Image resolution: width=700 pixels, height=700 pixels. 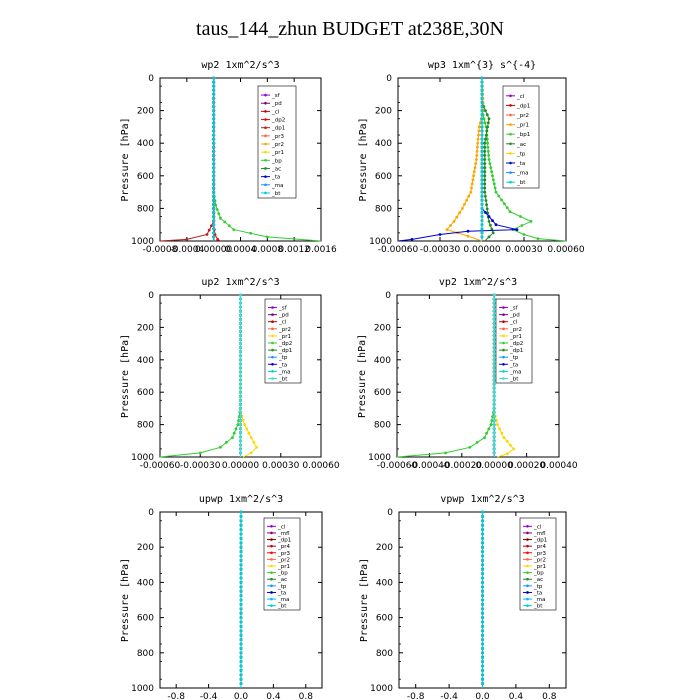 What do you see at coordinates (187, 159) in the screenshot?
I see `series-dp1` at bounding box center [187, 159].